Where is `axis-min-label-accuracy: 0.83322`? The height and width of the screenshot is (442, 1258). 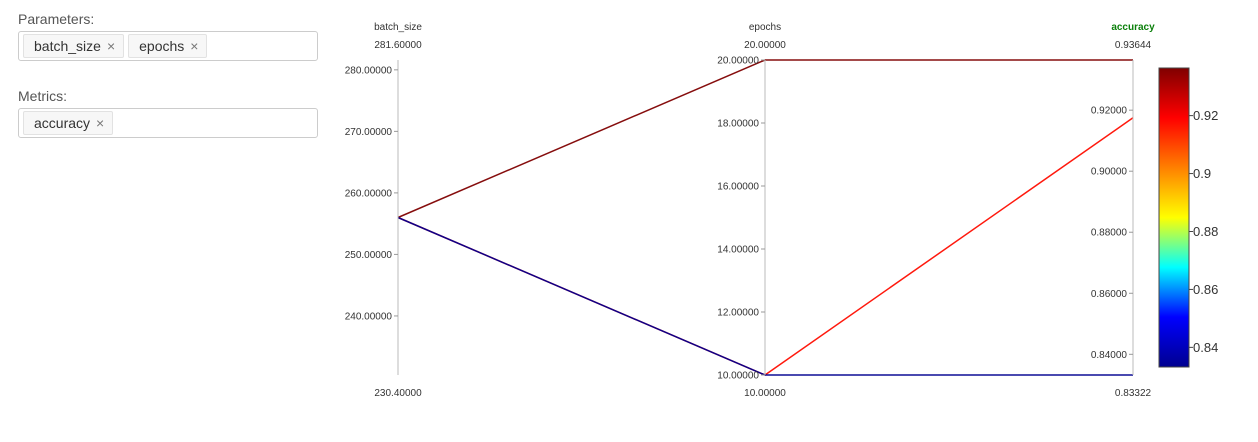 axis-min-label-accuracy: 0.83322 is located at coordinates (1133, 393).